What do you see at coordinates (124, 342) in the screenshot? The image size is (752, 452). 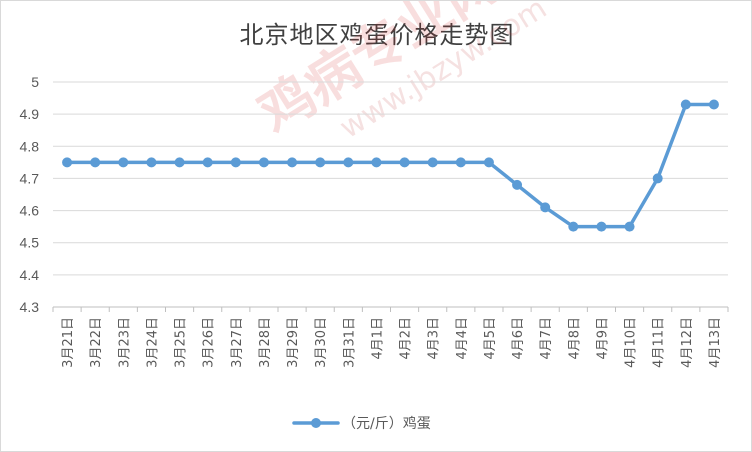 I see `x-tick-label: 3月23日` at bounding box center [124, 342].